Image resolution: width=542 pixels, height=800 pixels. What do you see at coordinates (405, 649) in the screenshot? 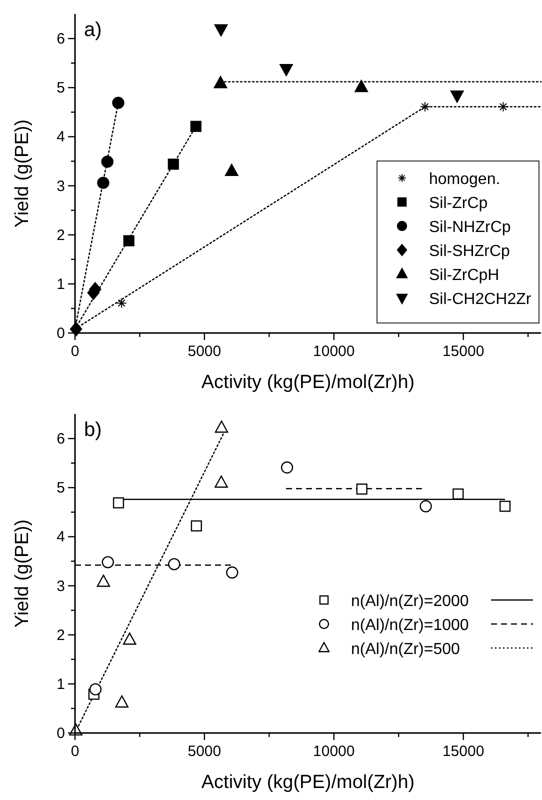
I see `legend-label: n(Al)/n(Zr)=500` at bounding box center [405, 649].